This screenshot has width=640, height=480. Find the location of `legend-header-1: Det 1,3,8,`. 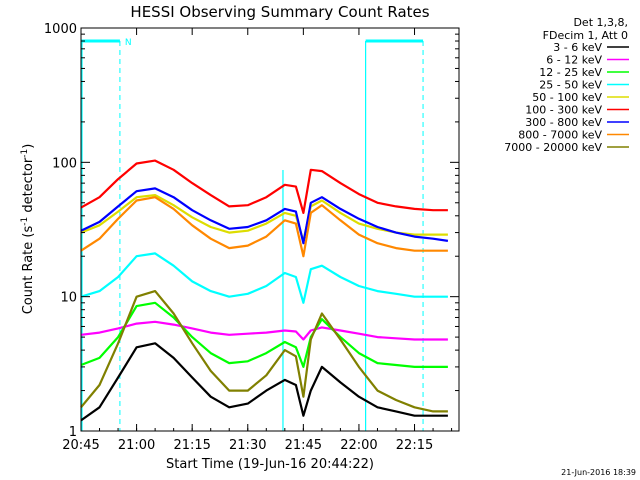

legend-header-1: Det 1,3,8, is located at coordinates (600, 22).